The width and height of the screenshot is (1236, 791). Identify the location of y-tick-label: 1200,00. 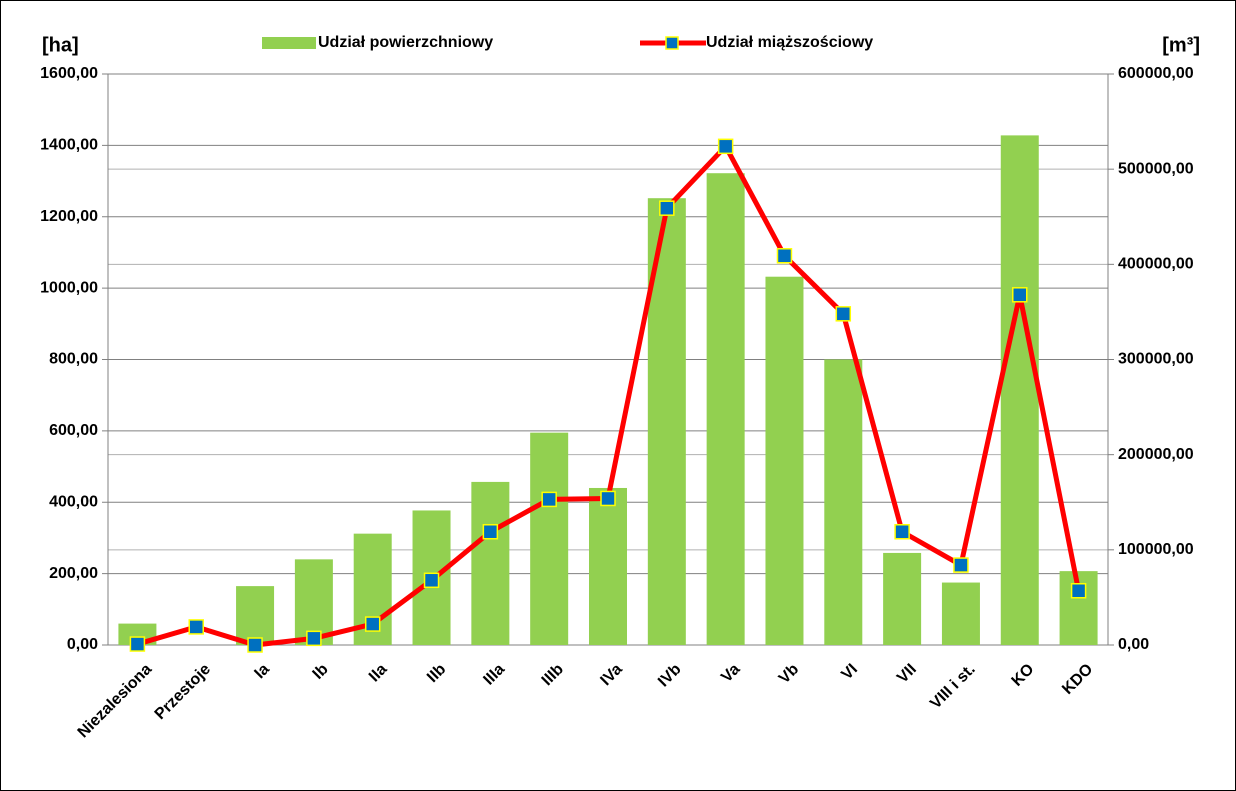
(69, 216).